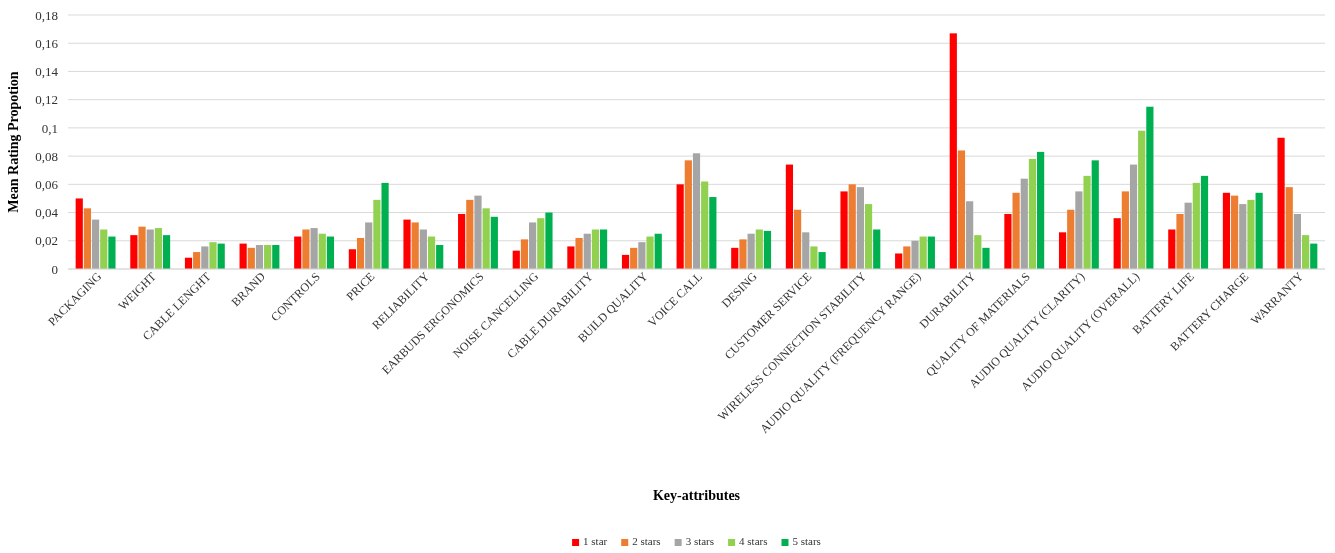  I want to click on legend-label: 1 star, so click(595, 541).